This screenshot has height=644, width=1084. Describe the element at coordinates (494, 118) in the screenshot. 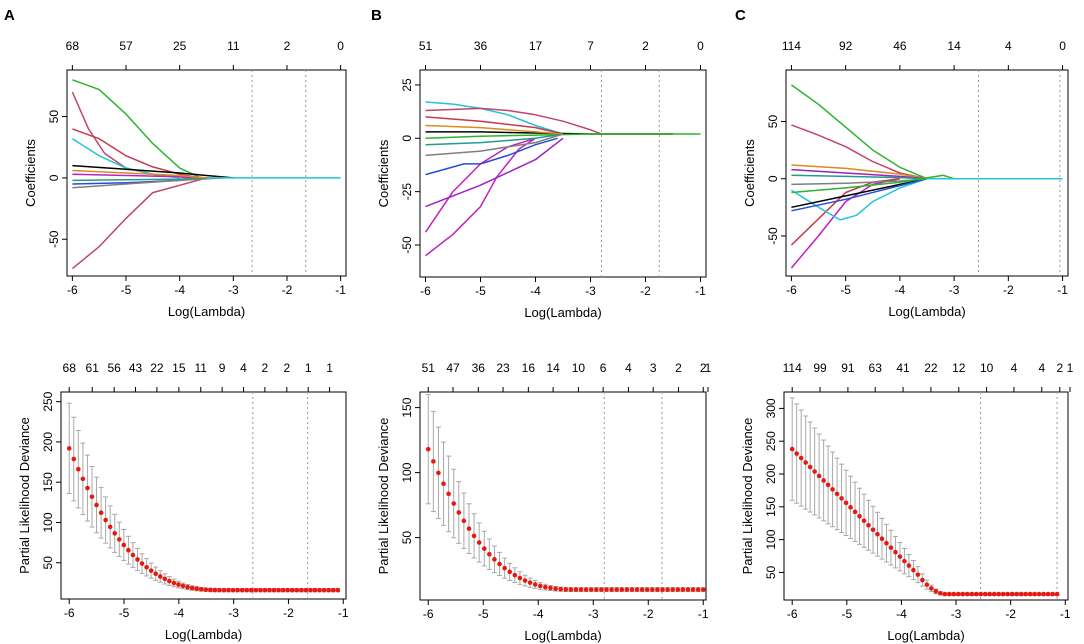

I see `coefficient-path-cyan` at that location.